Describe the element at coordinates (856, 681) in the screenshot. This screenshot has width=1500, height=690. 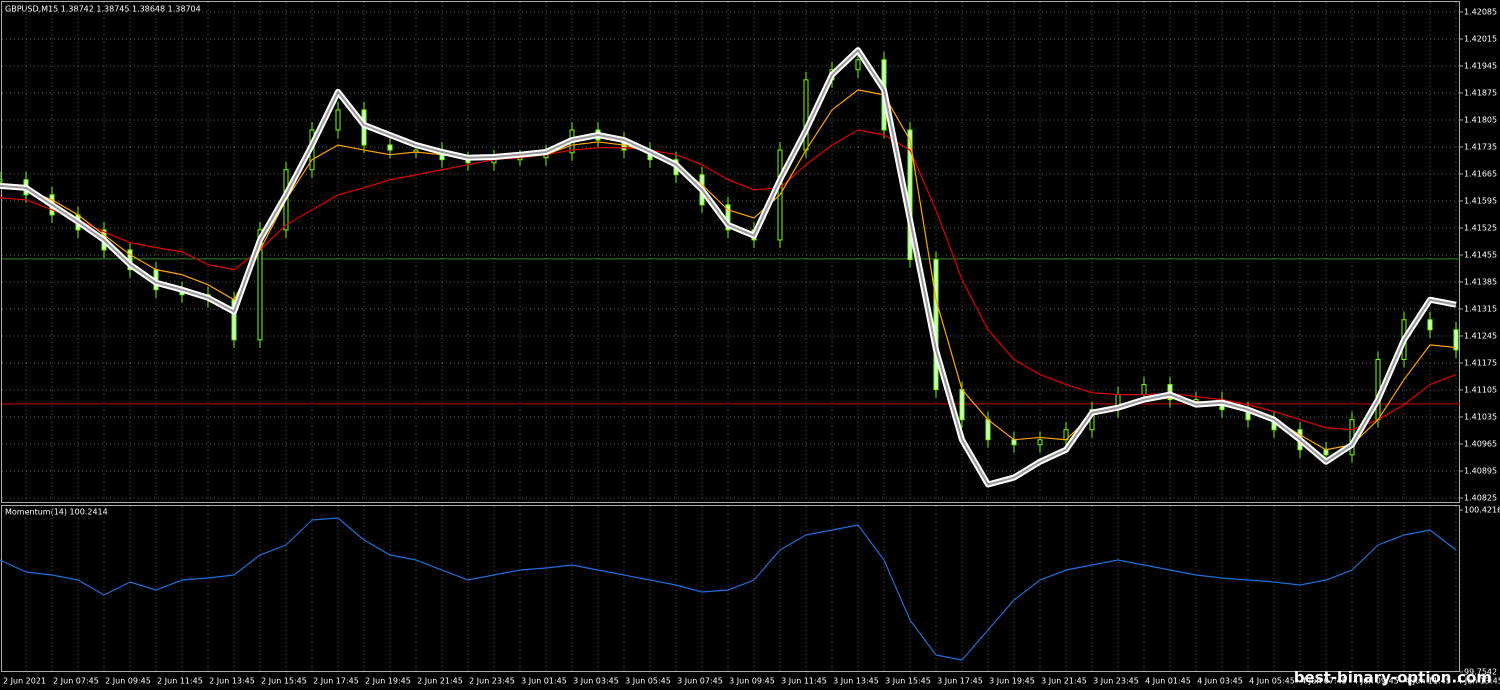
I see `x-tick-label: 3 Jun 13:45` at that location.